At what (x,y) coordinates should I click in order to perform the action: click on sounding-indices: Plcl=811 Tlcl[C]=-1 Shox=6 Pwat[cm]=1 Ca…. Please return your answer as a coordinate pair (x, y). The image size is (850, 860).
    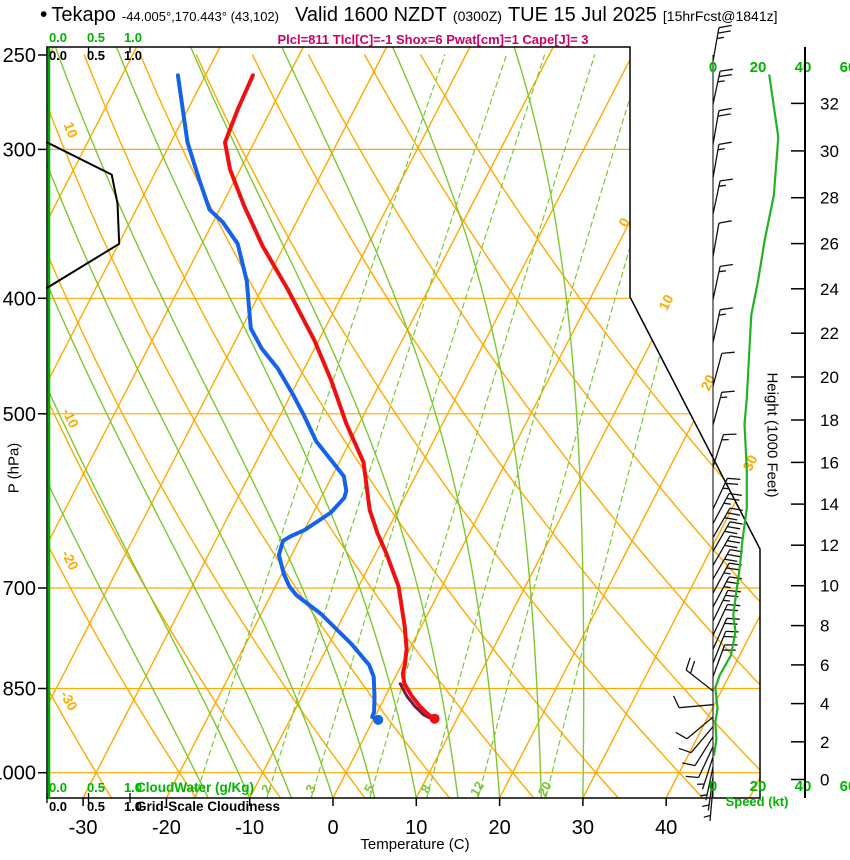
    Looking at the image, I should click on (433, 39).